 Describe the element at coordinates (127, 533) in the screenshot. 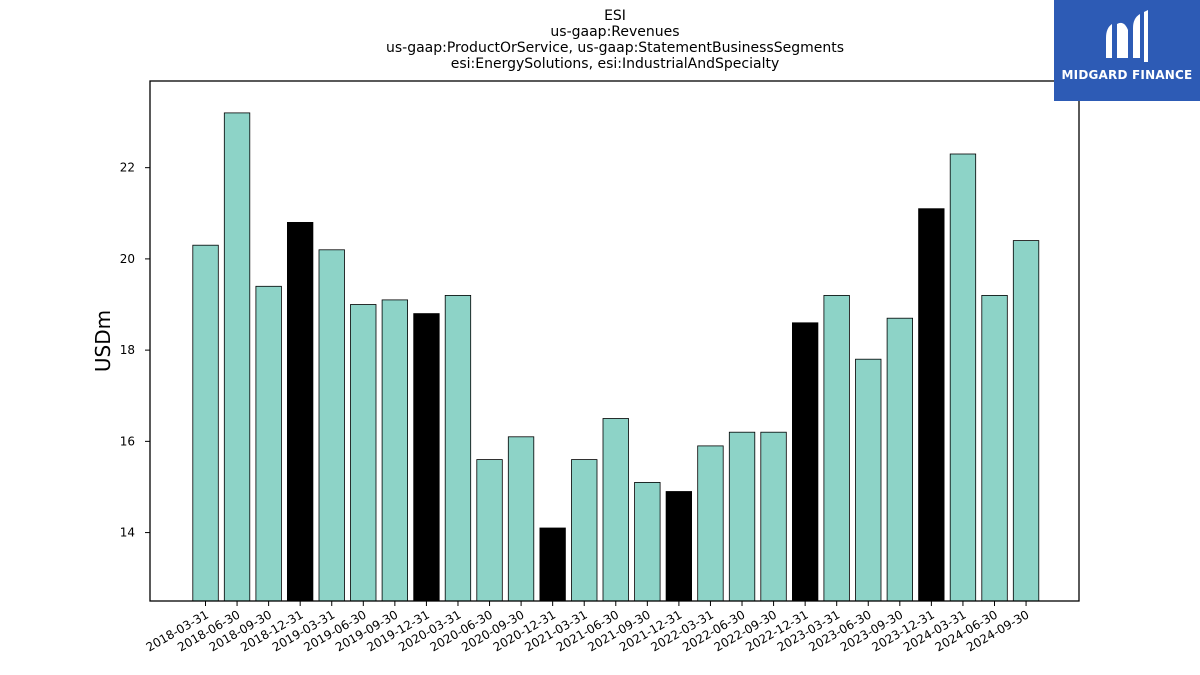

I see `y-tick-label: 14` at that location.